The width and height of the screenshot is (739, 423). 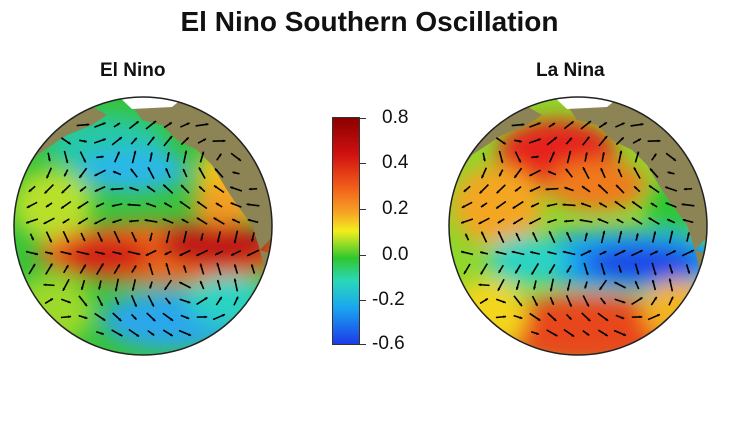 I want to click on colorbar, so click(x=346, y=231).